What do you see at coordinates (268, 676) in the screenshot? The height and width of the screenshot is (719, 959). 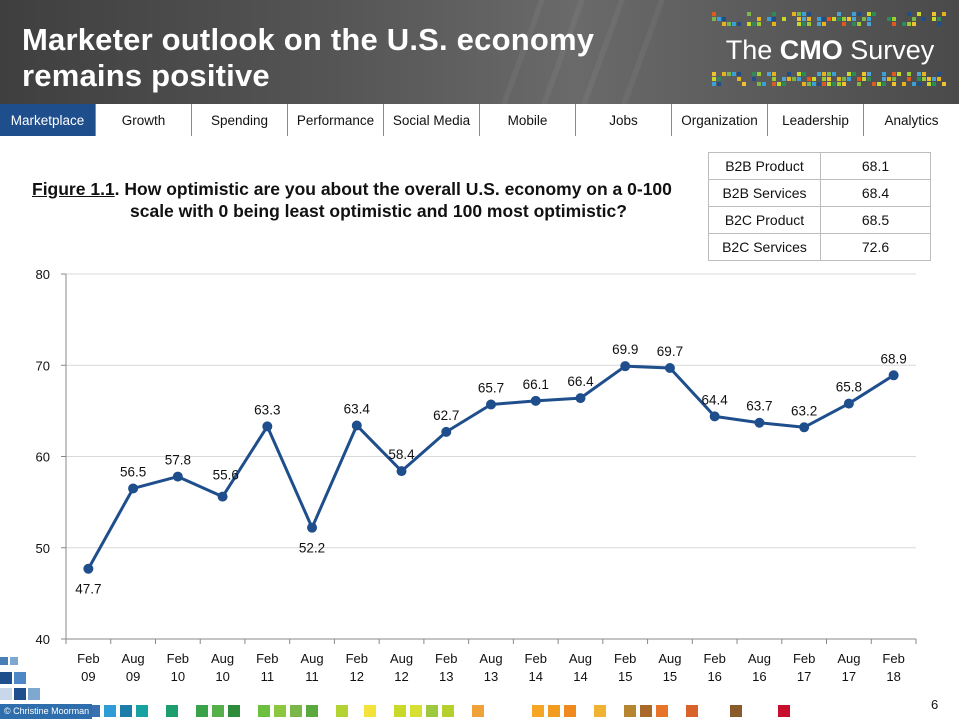 I see `x-tick-label-year: 11` at bounding box center [268, 676].